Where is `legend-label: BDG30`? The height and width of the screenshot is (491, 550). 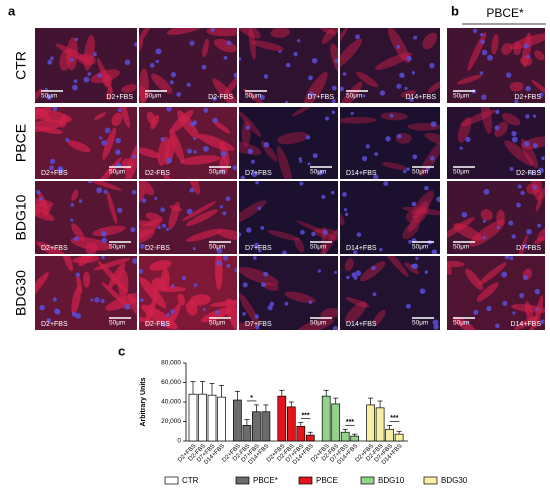 legend-label: BDG30 is located at coordinates (454, 480).